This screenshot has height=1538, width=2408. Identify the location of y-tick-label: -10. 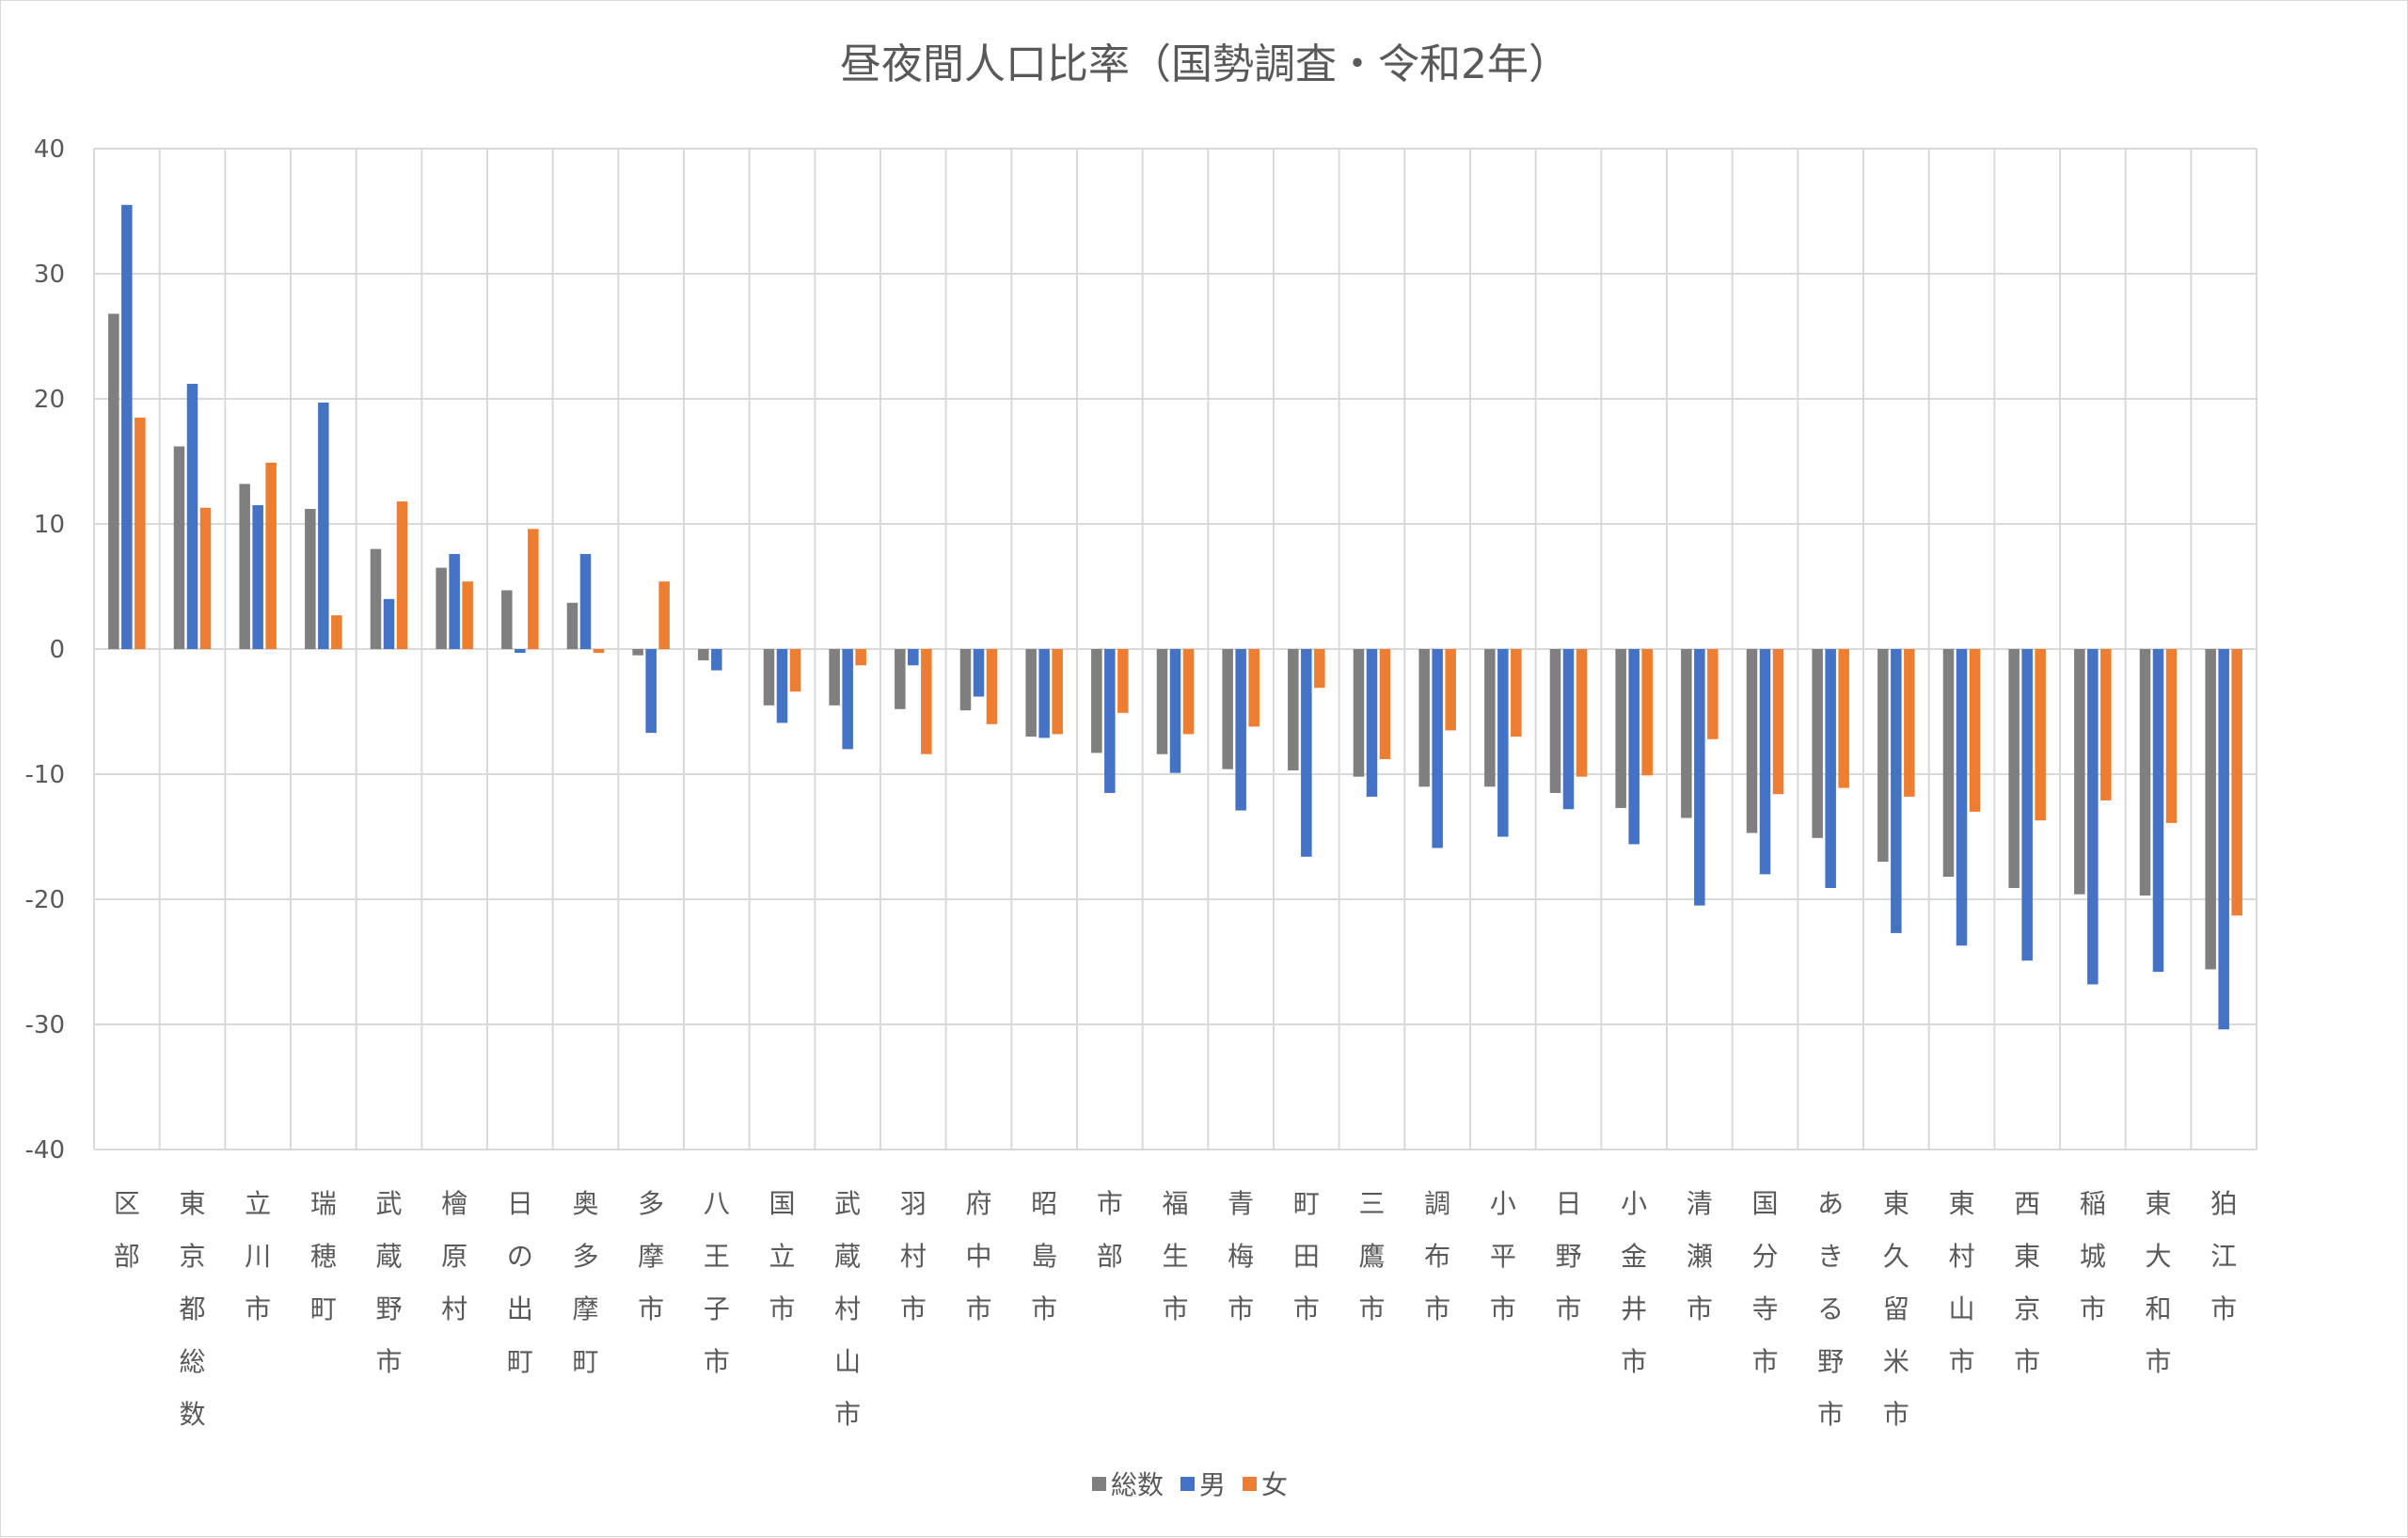
(45, 775).